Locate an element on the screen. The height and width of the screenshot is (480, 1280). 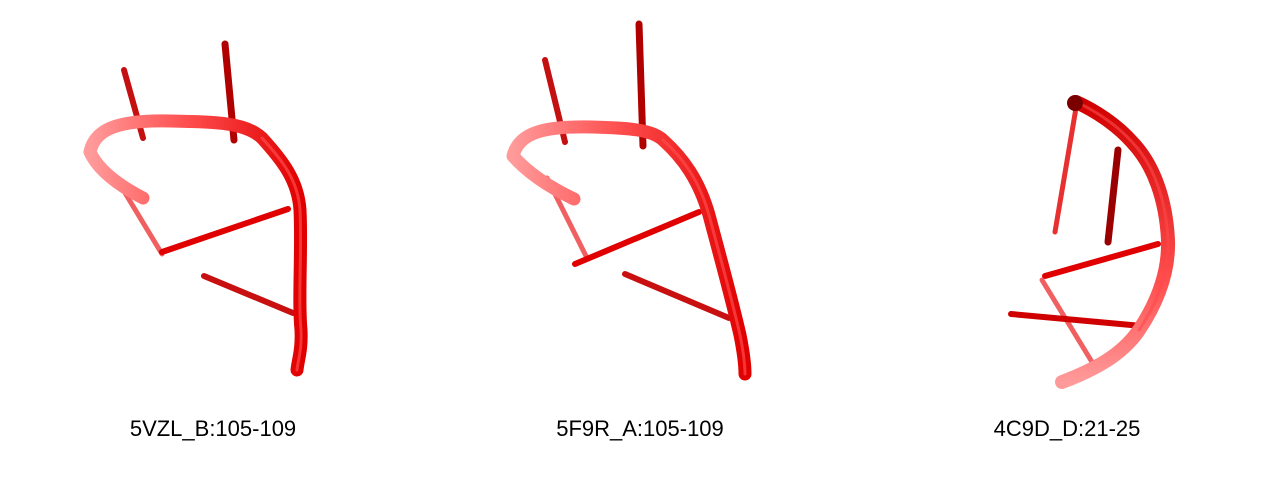
structure-label: 4C9D_D:21-25 is located at coordinates (1067, 428).